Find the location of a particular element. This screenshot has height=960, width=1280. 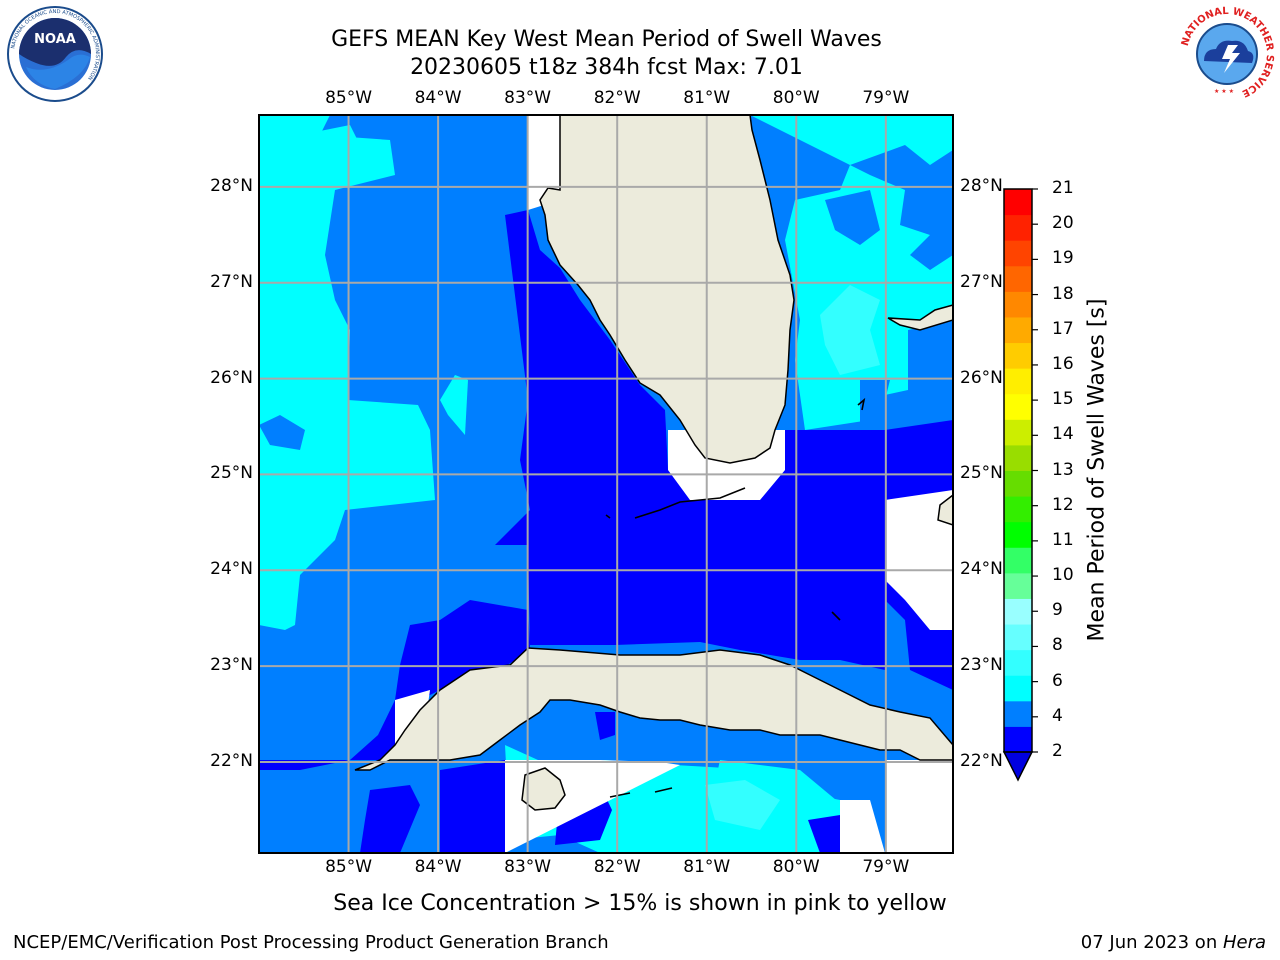

lat-tick-label-left: 28°N is located at coordinates (231, 185).